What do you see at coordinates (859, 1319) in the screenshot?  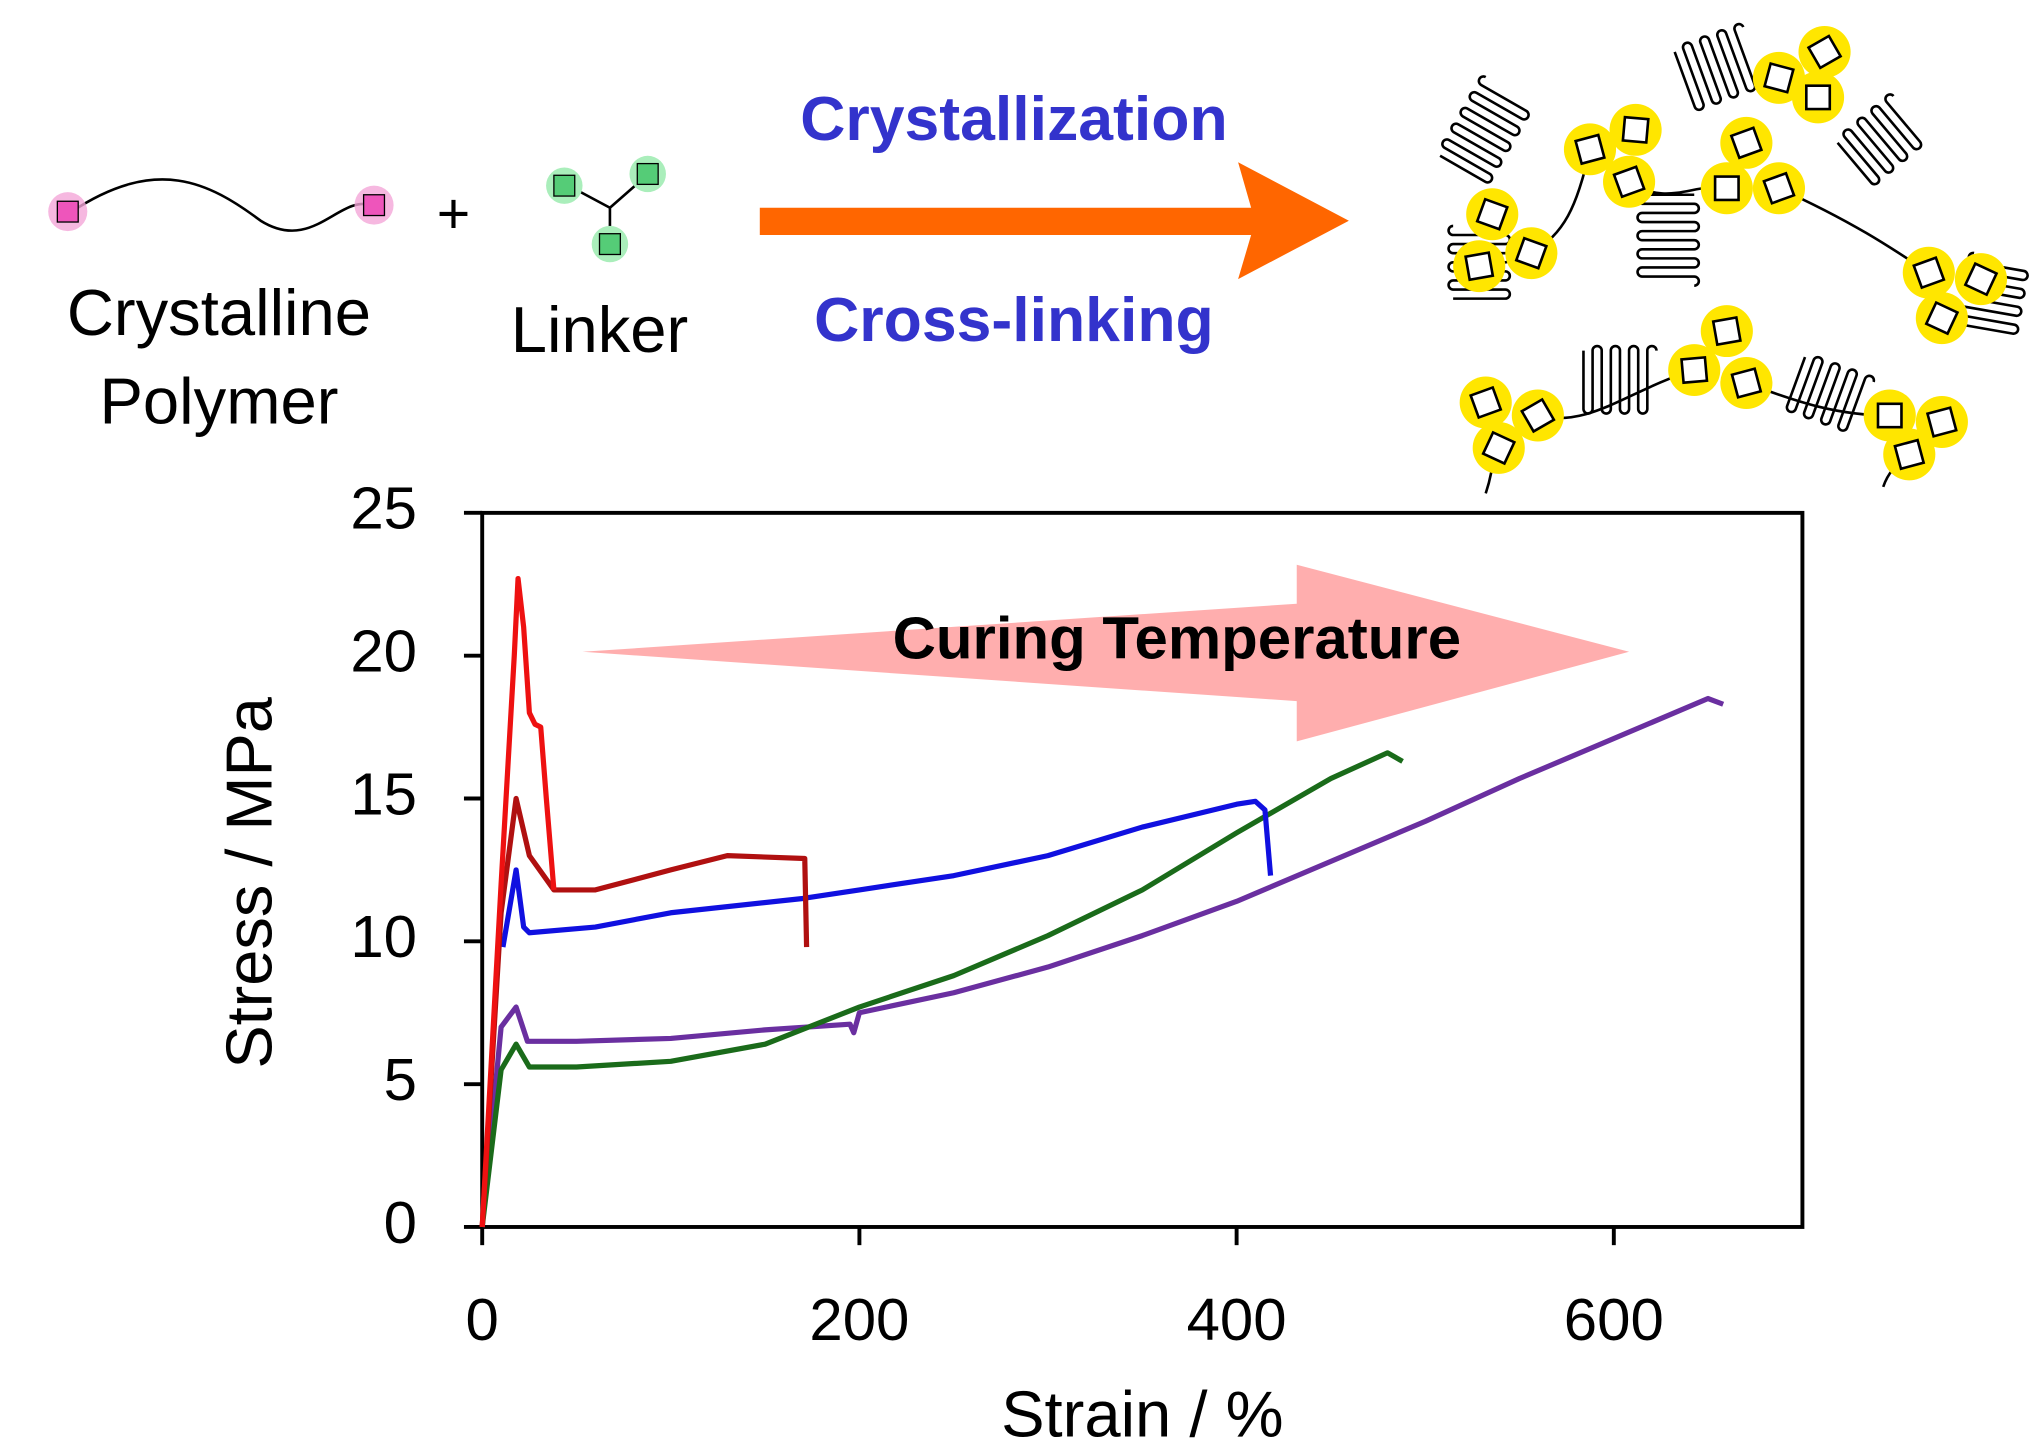 I see `x-tick-label: 200` at bounding box center [859, 1319].